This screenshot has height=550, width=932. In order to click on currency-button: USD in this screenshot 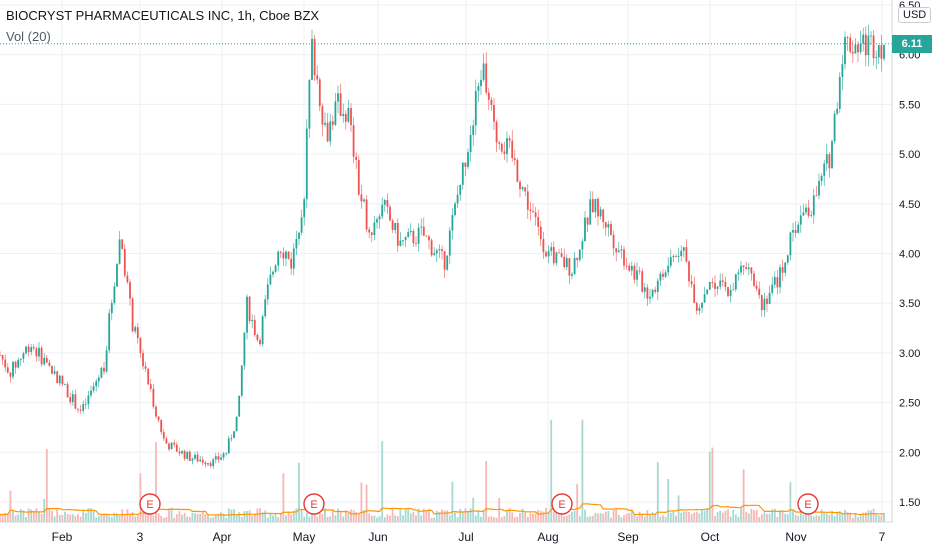, I will do `click(915, 15)`.